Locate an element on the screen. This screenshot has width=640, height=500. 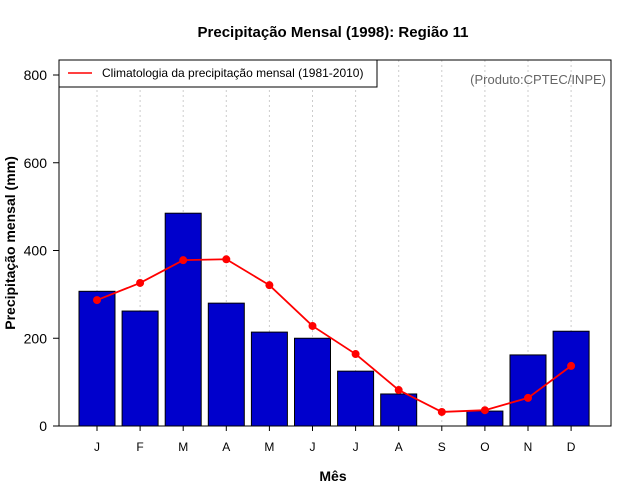
x-tick-label: O is located at coordinates (484, 447).